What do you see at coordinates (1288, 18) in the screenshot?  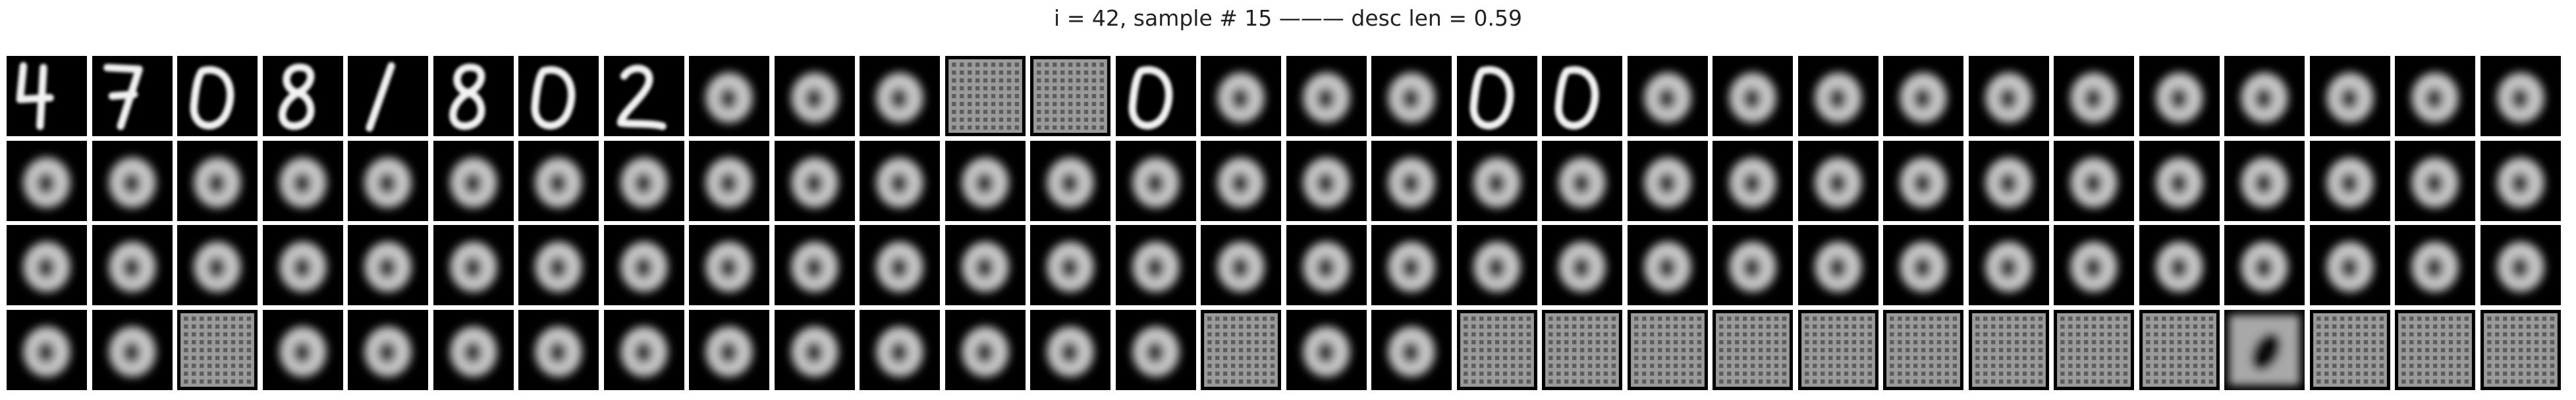 I see `figure-title: i = 42, sample # 15 ——— desc len = 0.59` at bounding box center [1288, 18].